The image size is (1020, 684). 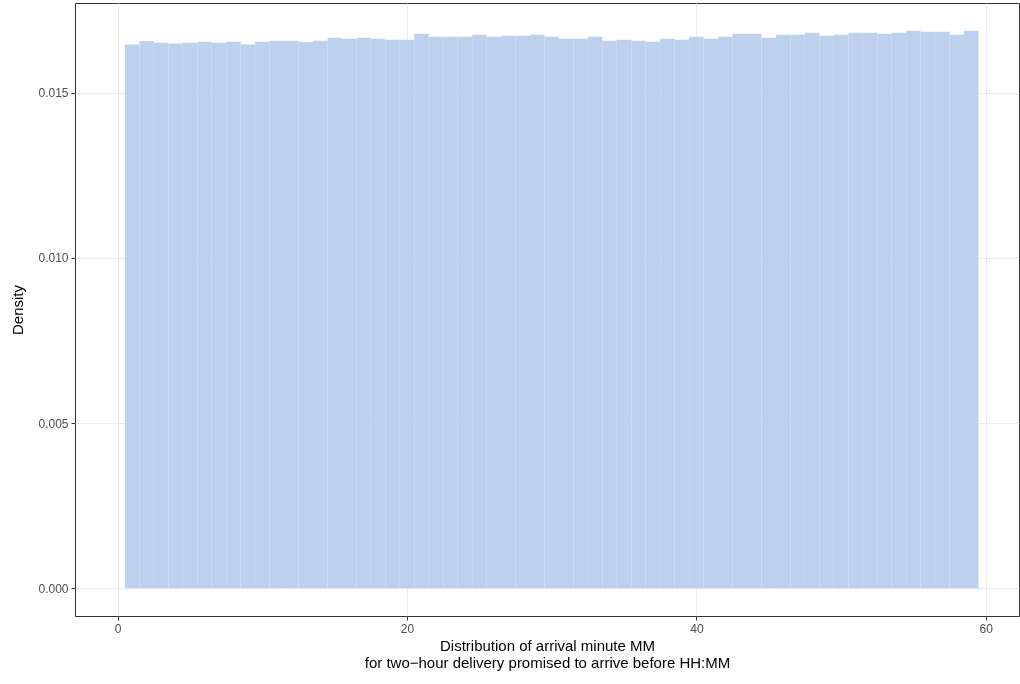 What do you see at coordinates (53, 93) in the screenshot?
I see `y-tick-label: 0.015` at bounding box center [53, 93].